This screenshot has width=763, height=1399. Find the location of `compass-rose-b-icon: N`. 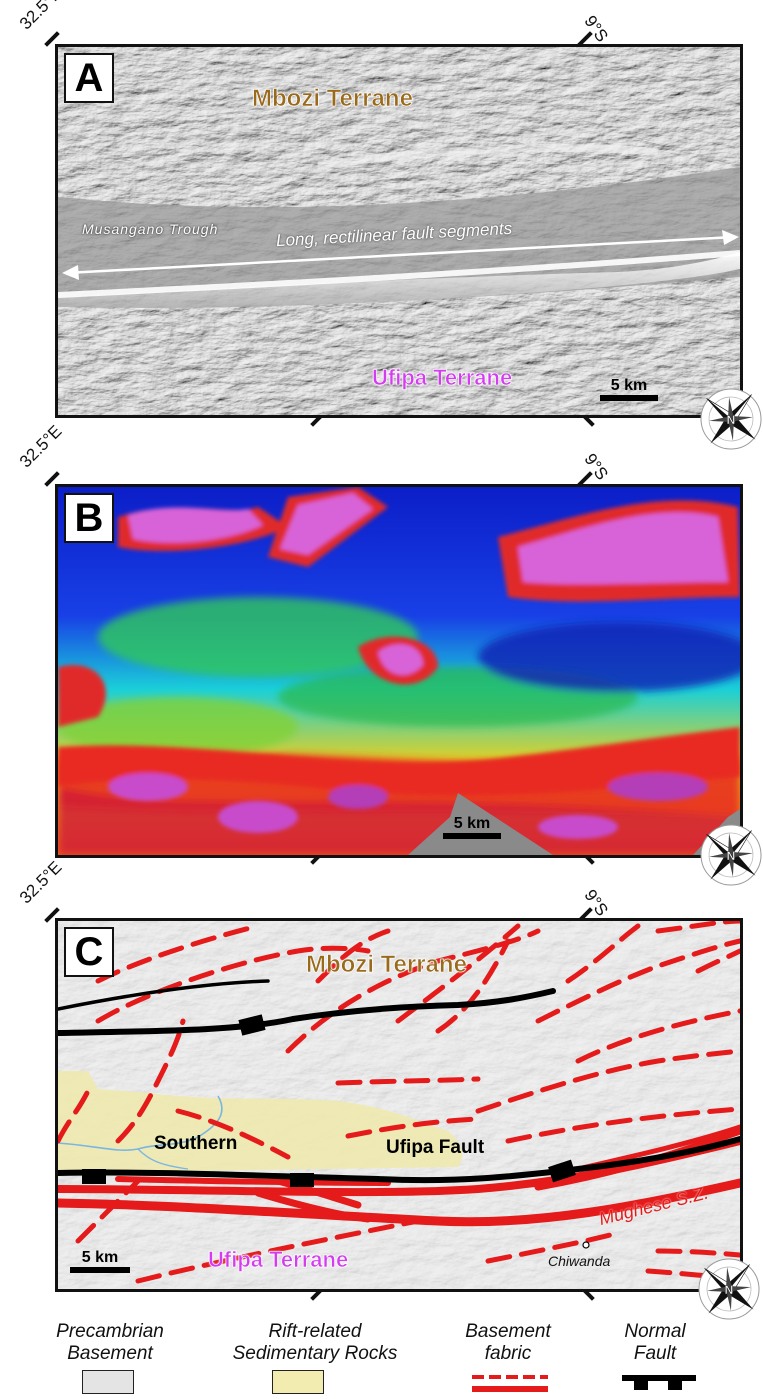

compass-rose-b-icon: N is located at coordinates (731, 855).